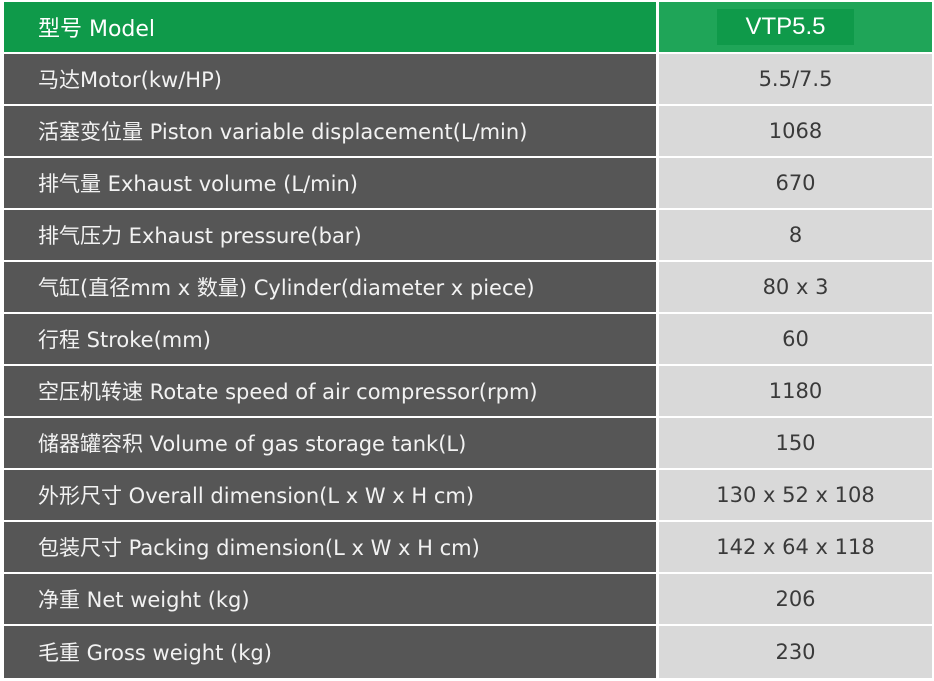 This screenshot has height=681, width=934. Describe the element at coordinates (331, 339) in the screenshot. I see `row-label: 行程 Stroke(mm)` at that location.